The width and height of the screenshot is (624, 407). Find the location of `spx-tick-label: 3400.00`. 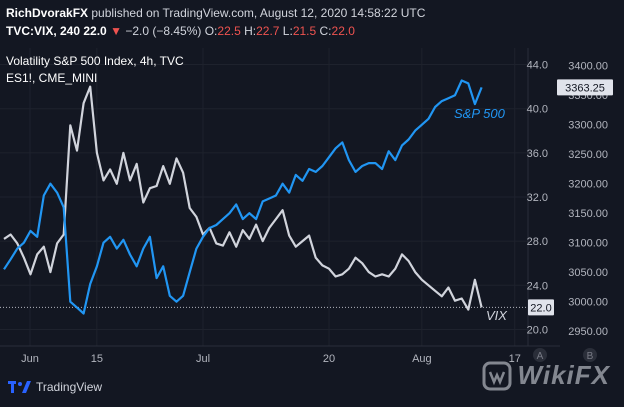

spx-tick-label: 3400.00 is located at coordinates (588, 67).